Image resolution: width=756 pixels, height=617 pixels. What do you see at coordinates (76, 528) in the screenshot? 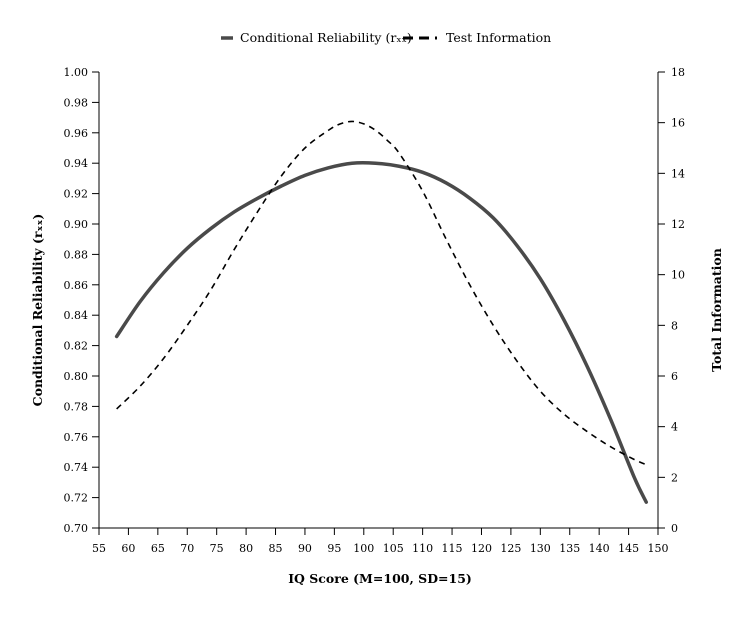
I see `y-left-tick-label: 0.70` at bounding box center [76, 528].